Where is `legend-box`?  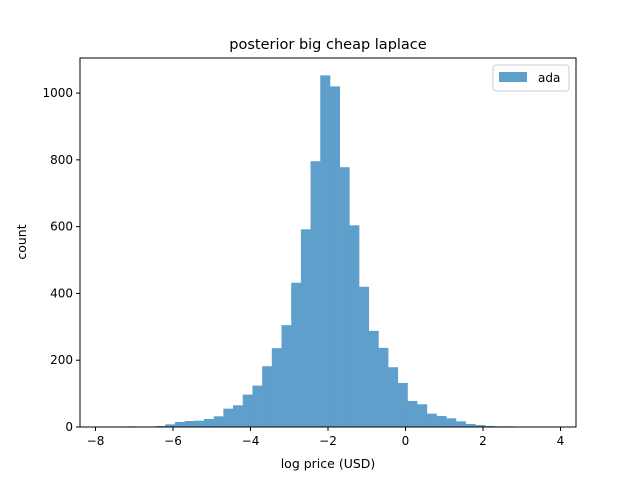
legend-box is located at coordinates (531, 78).